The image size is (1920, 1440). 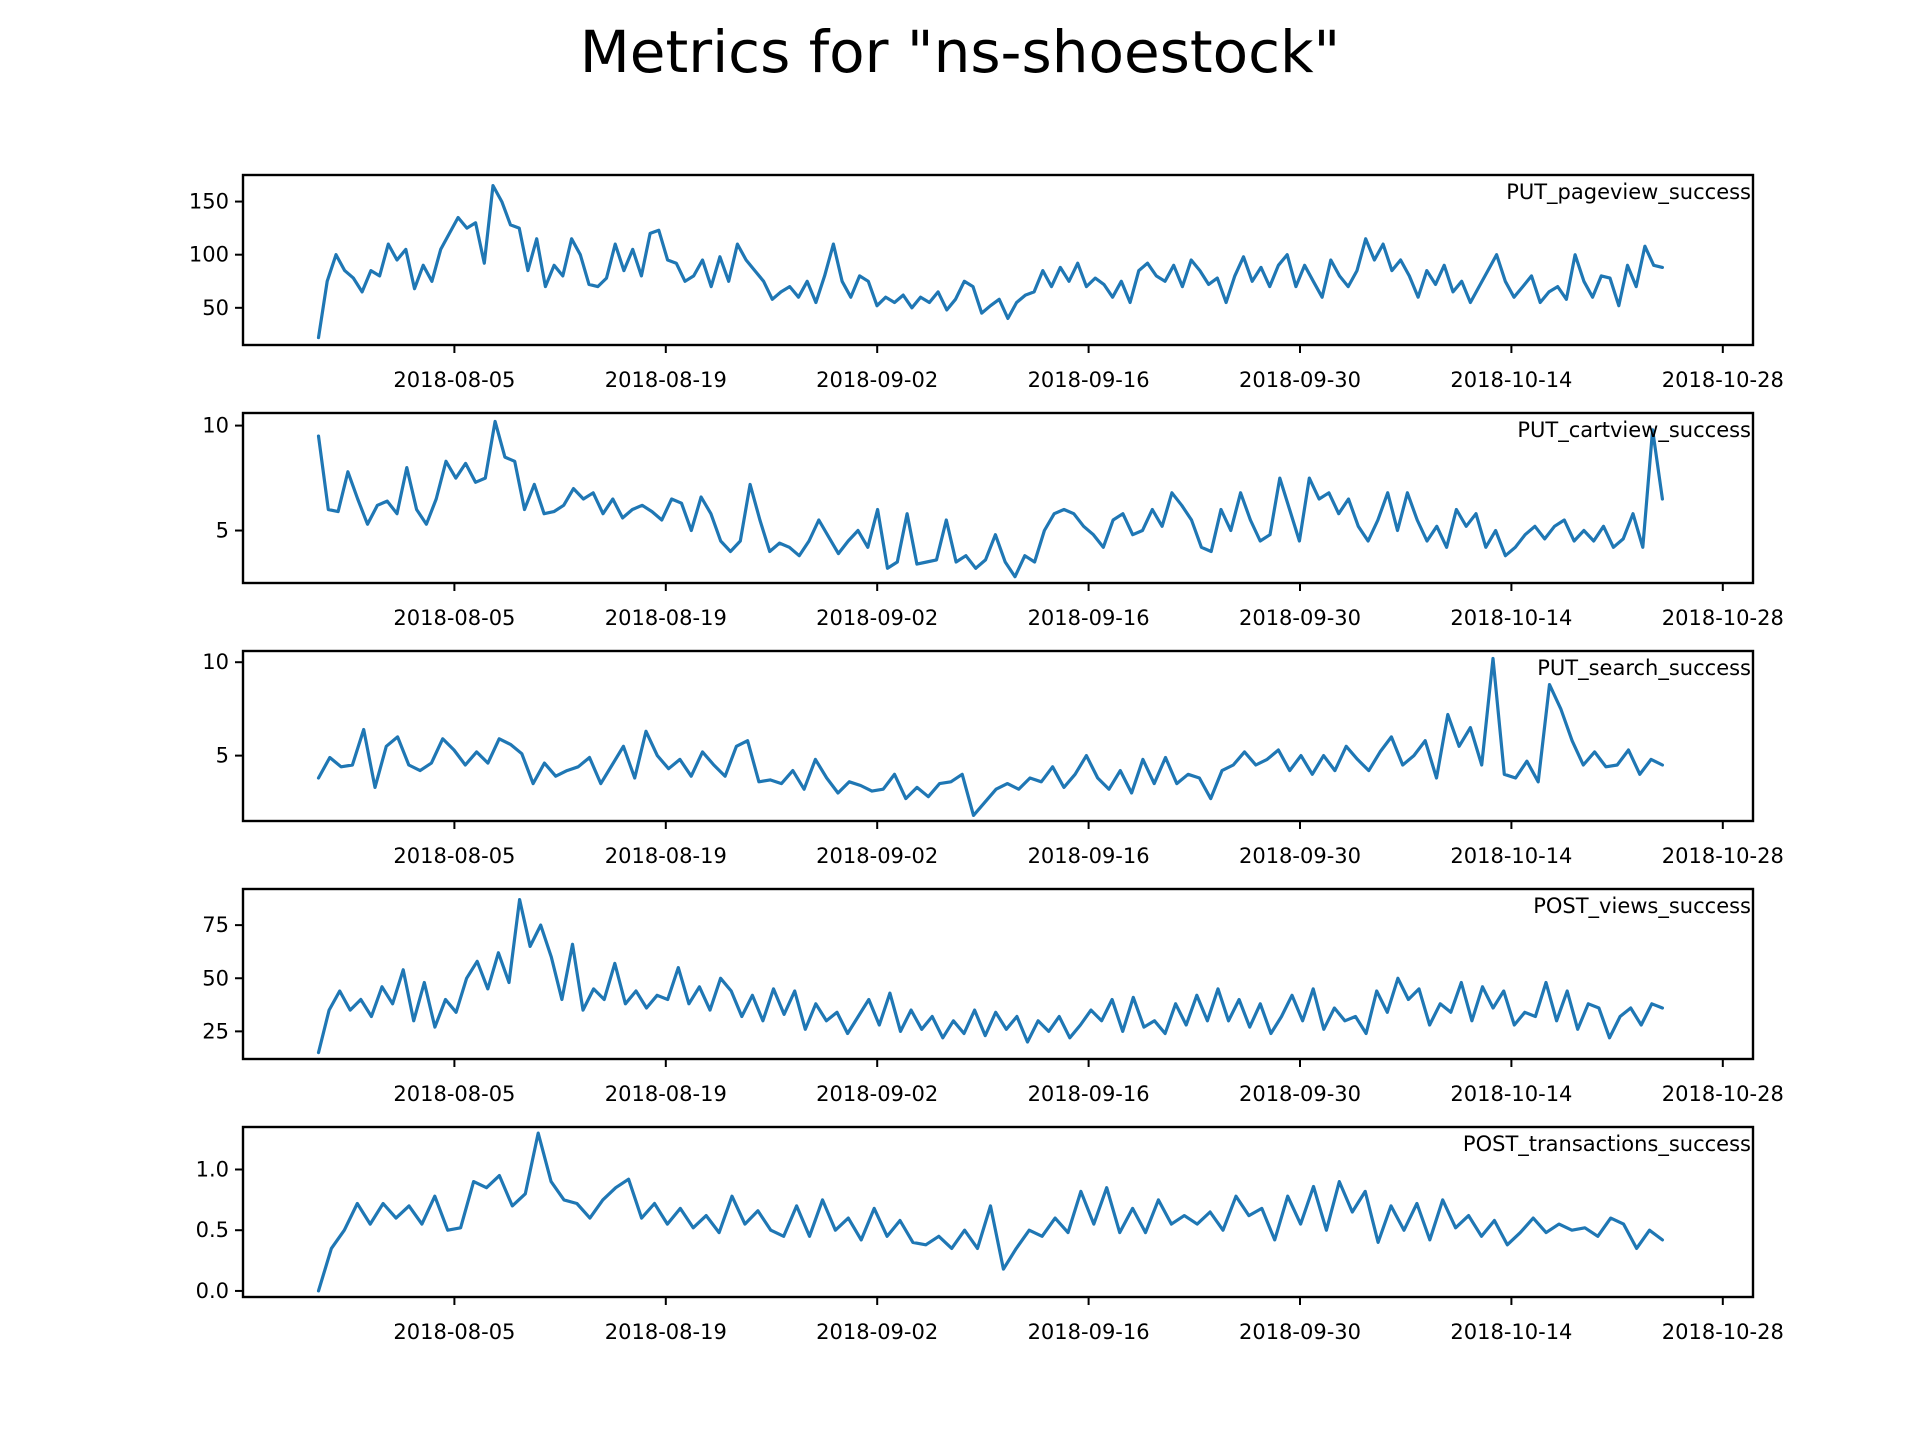 I want to click on series-label: PUT_cartview_success, so click(x=1634, y=430).